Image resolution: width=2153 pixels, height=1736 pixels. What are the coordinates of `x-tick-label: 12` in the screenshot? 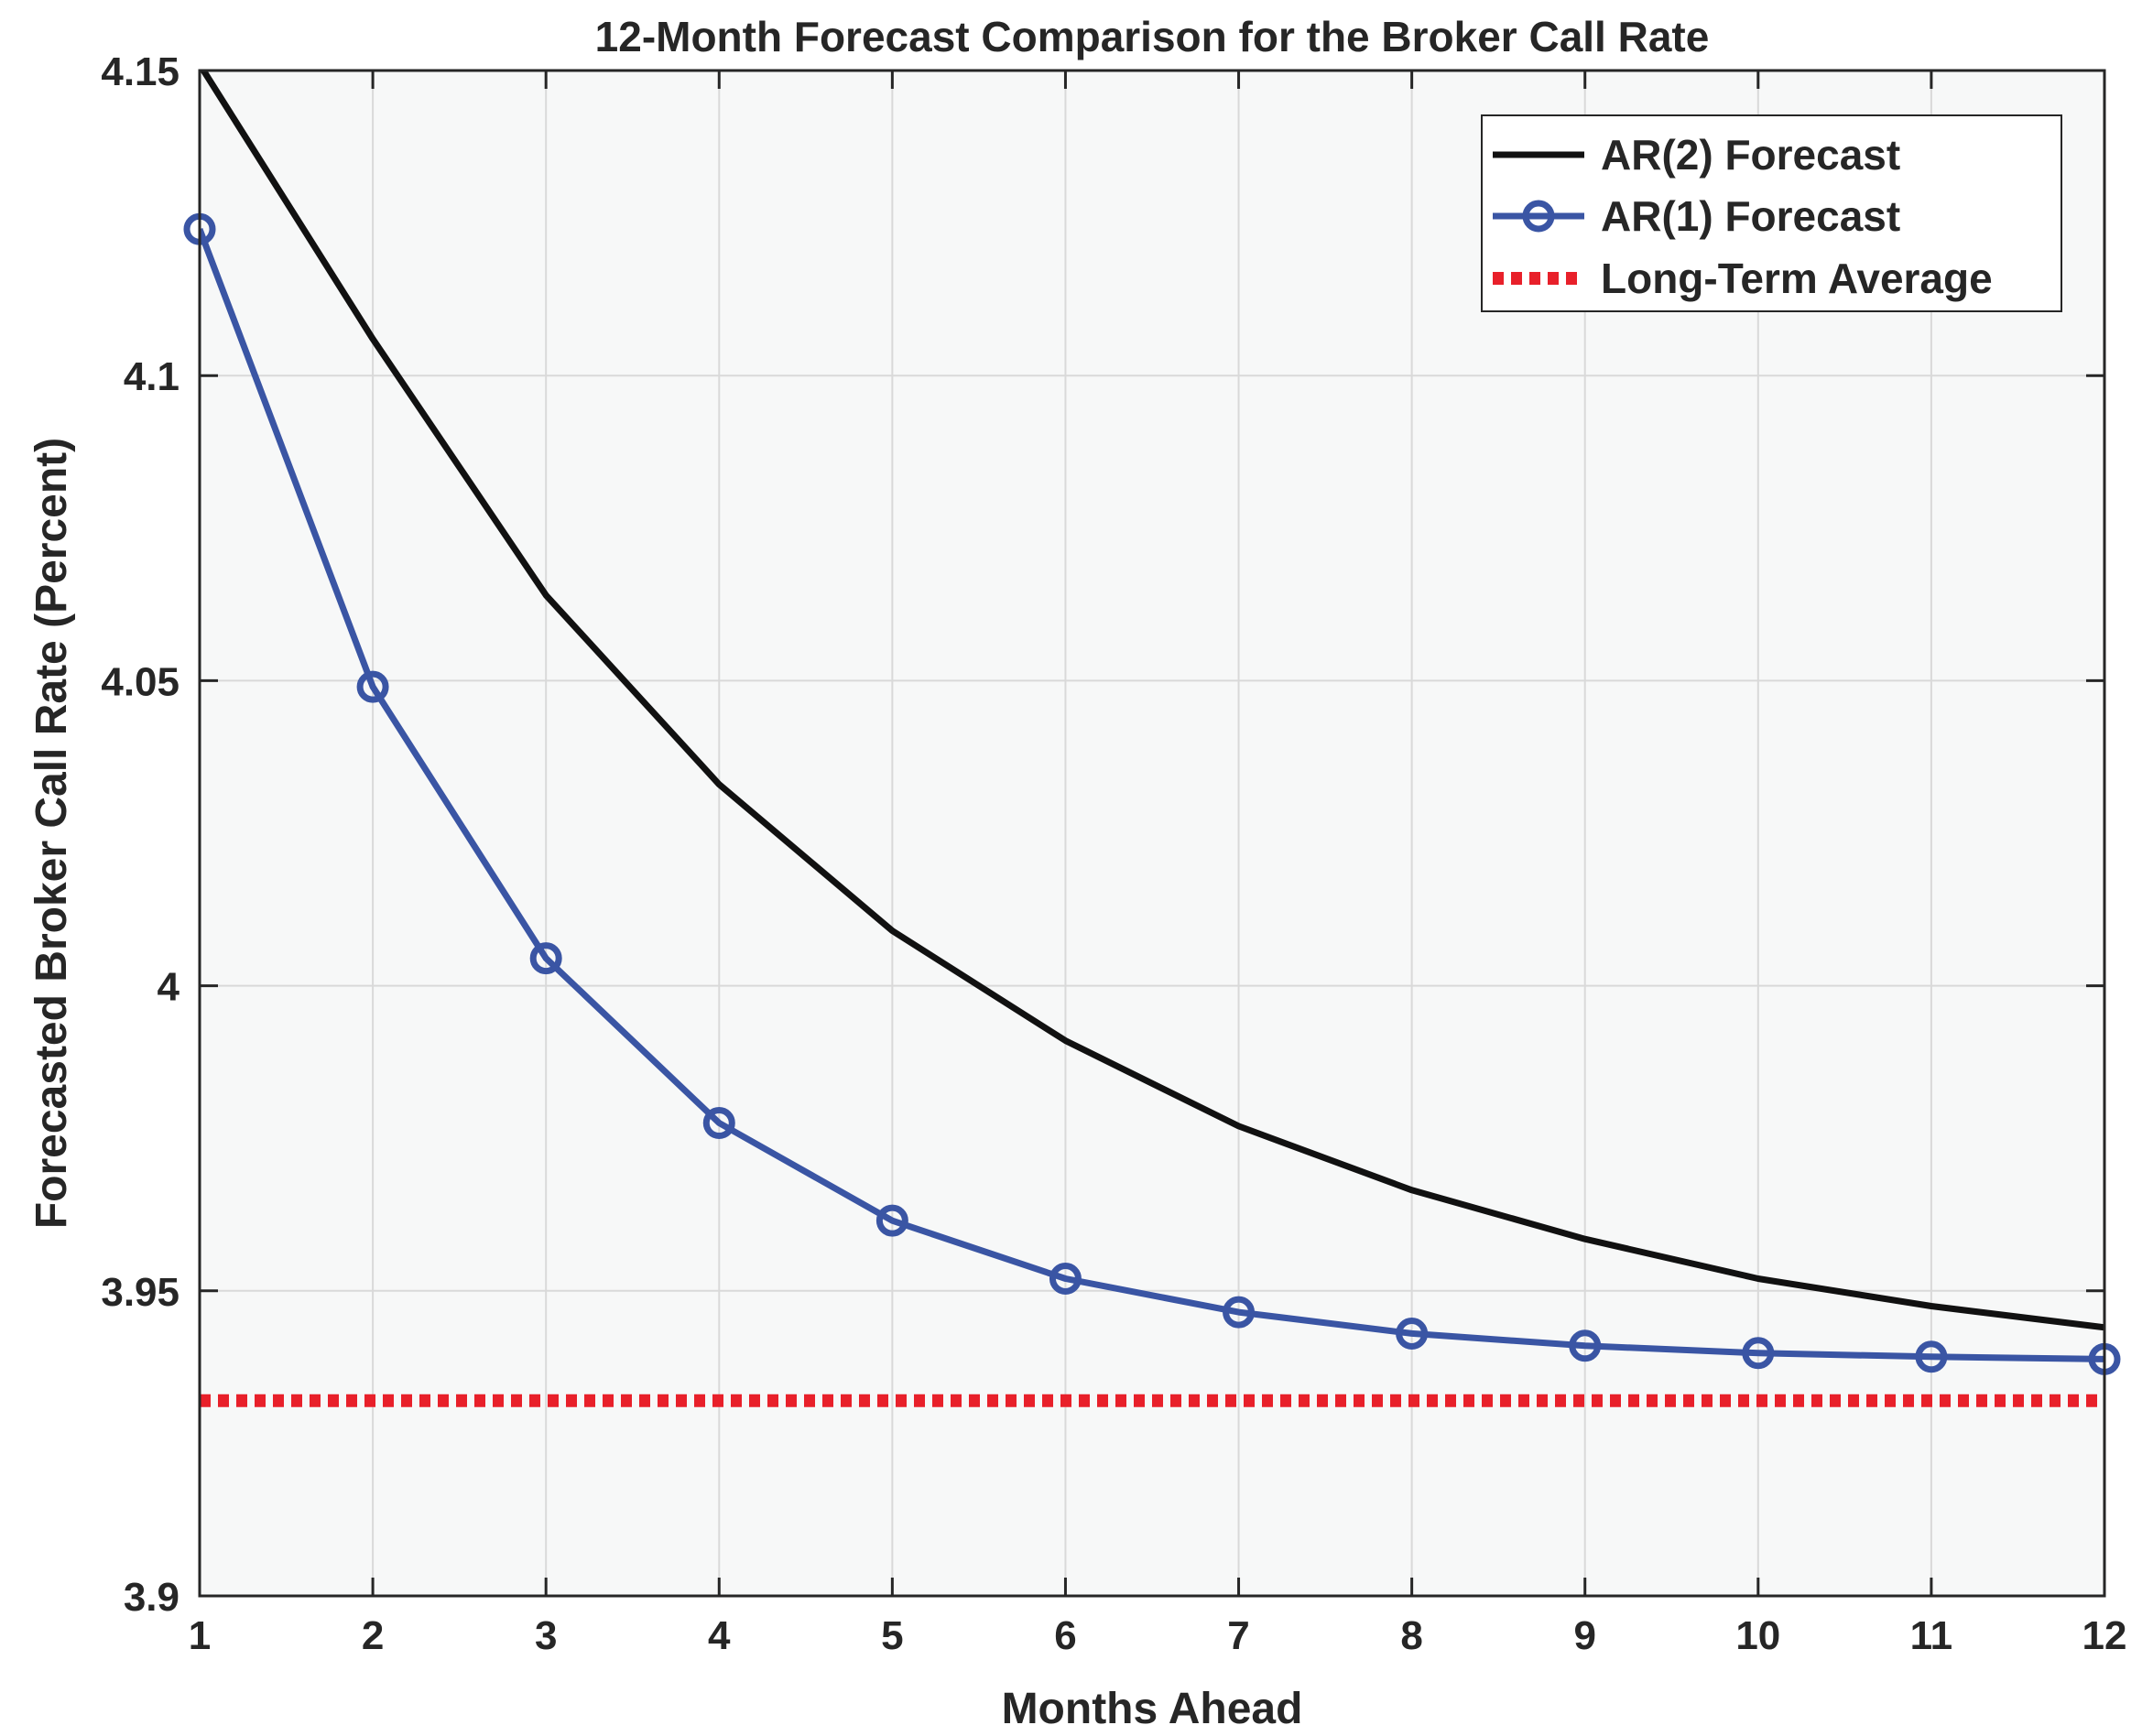 It's located at (2104, 1635).